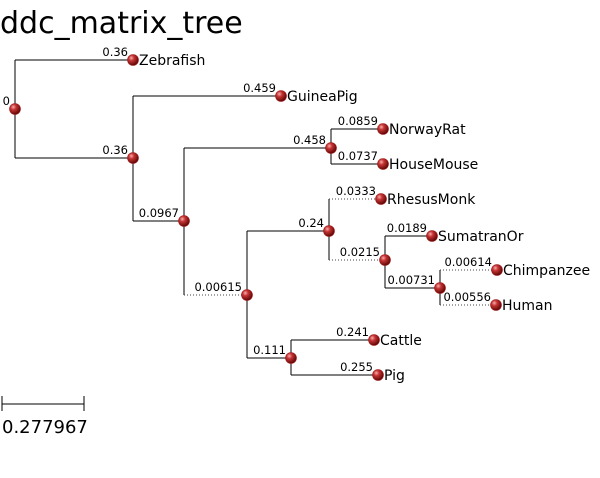 The width and height of the screenshot is (600, 478). Describe the element at coordinates (115, 52) in the screenshot. I see `branch-length-zebrafish: 0.36` at that location.